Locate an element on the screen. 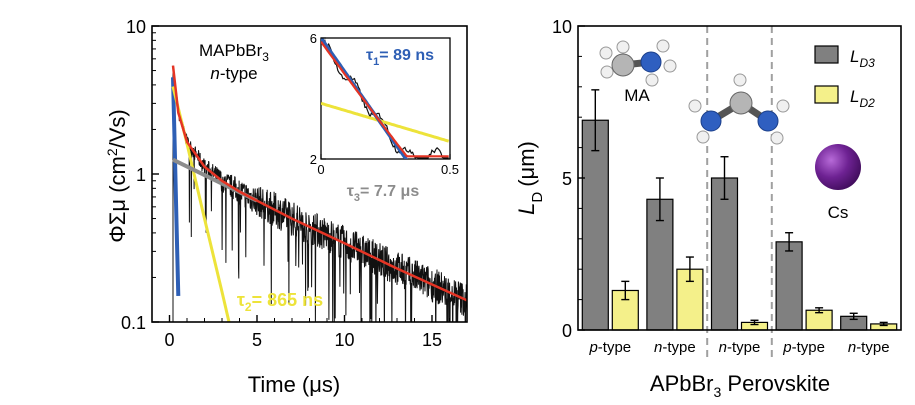 Image resolution: width=915 pixels, height=405 pixels. inset-y-tick-label: 2 is located at coordinates (313, 159).